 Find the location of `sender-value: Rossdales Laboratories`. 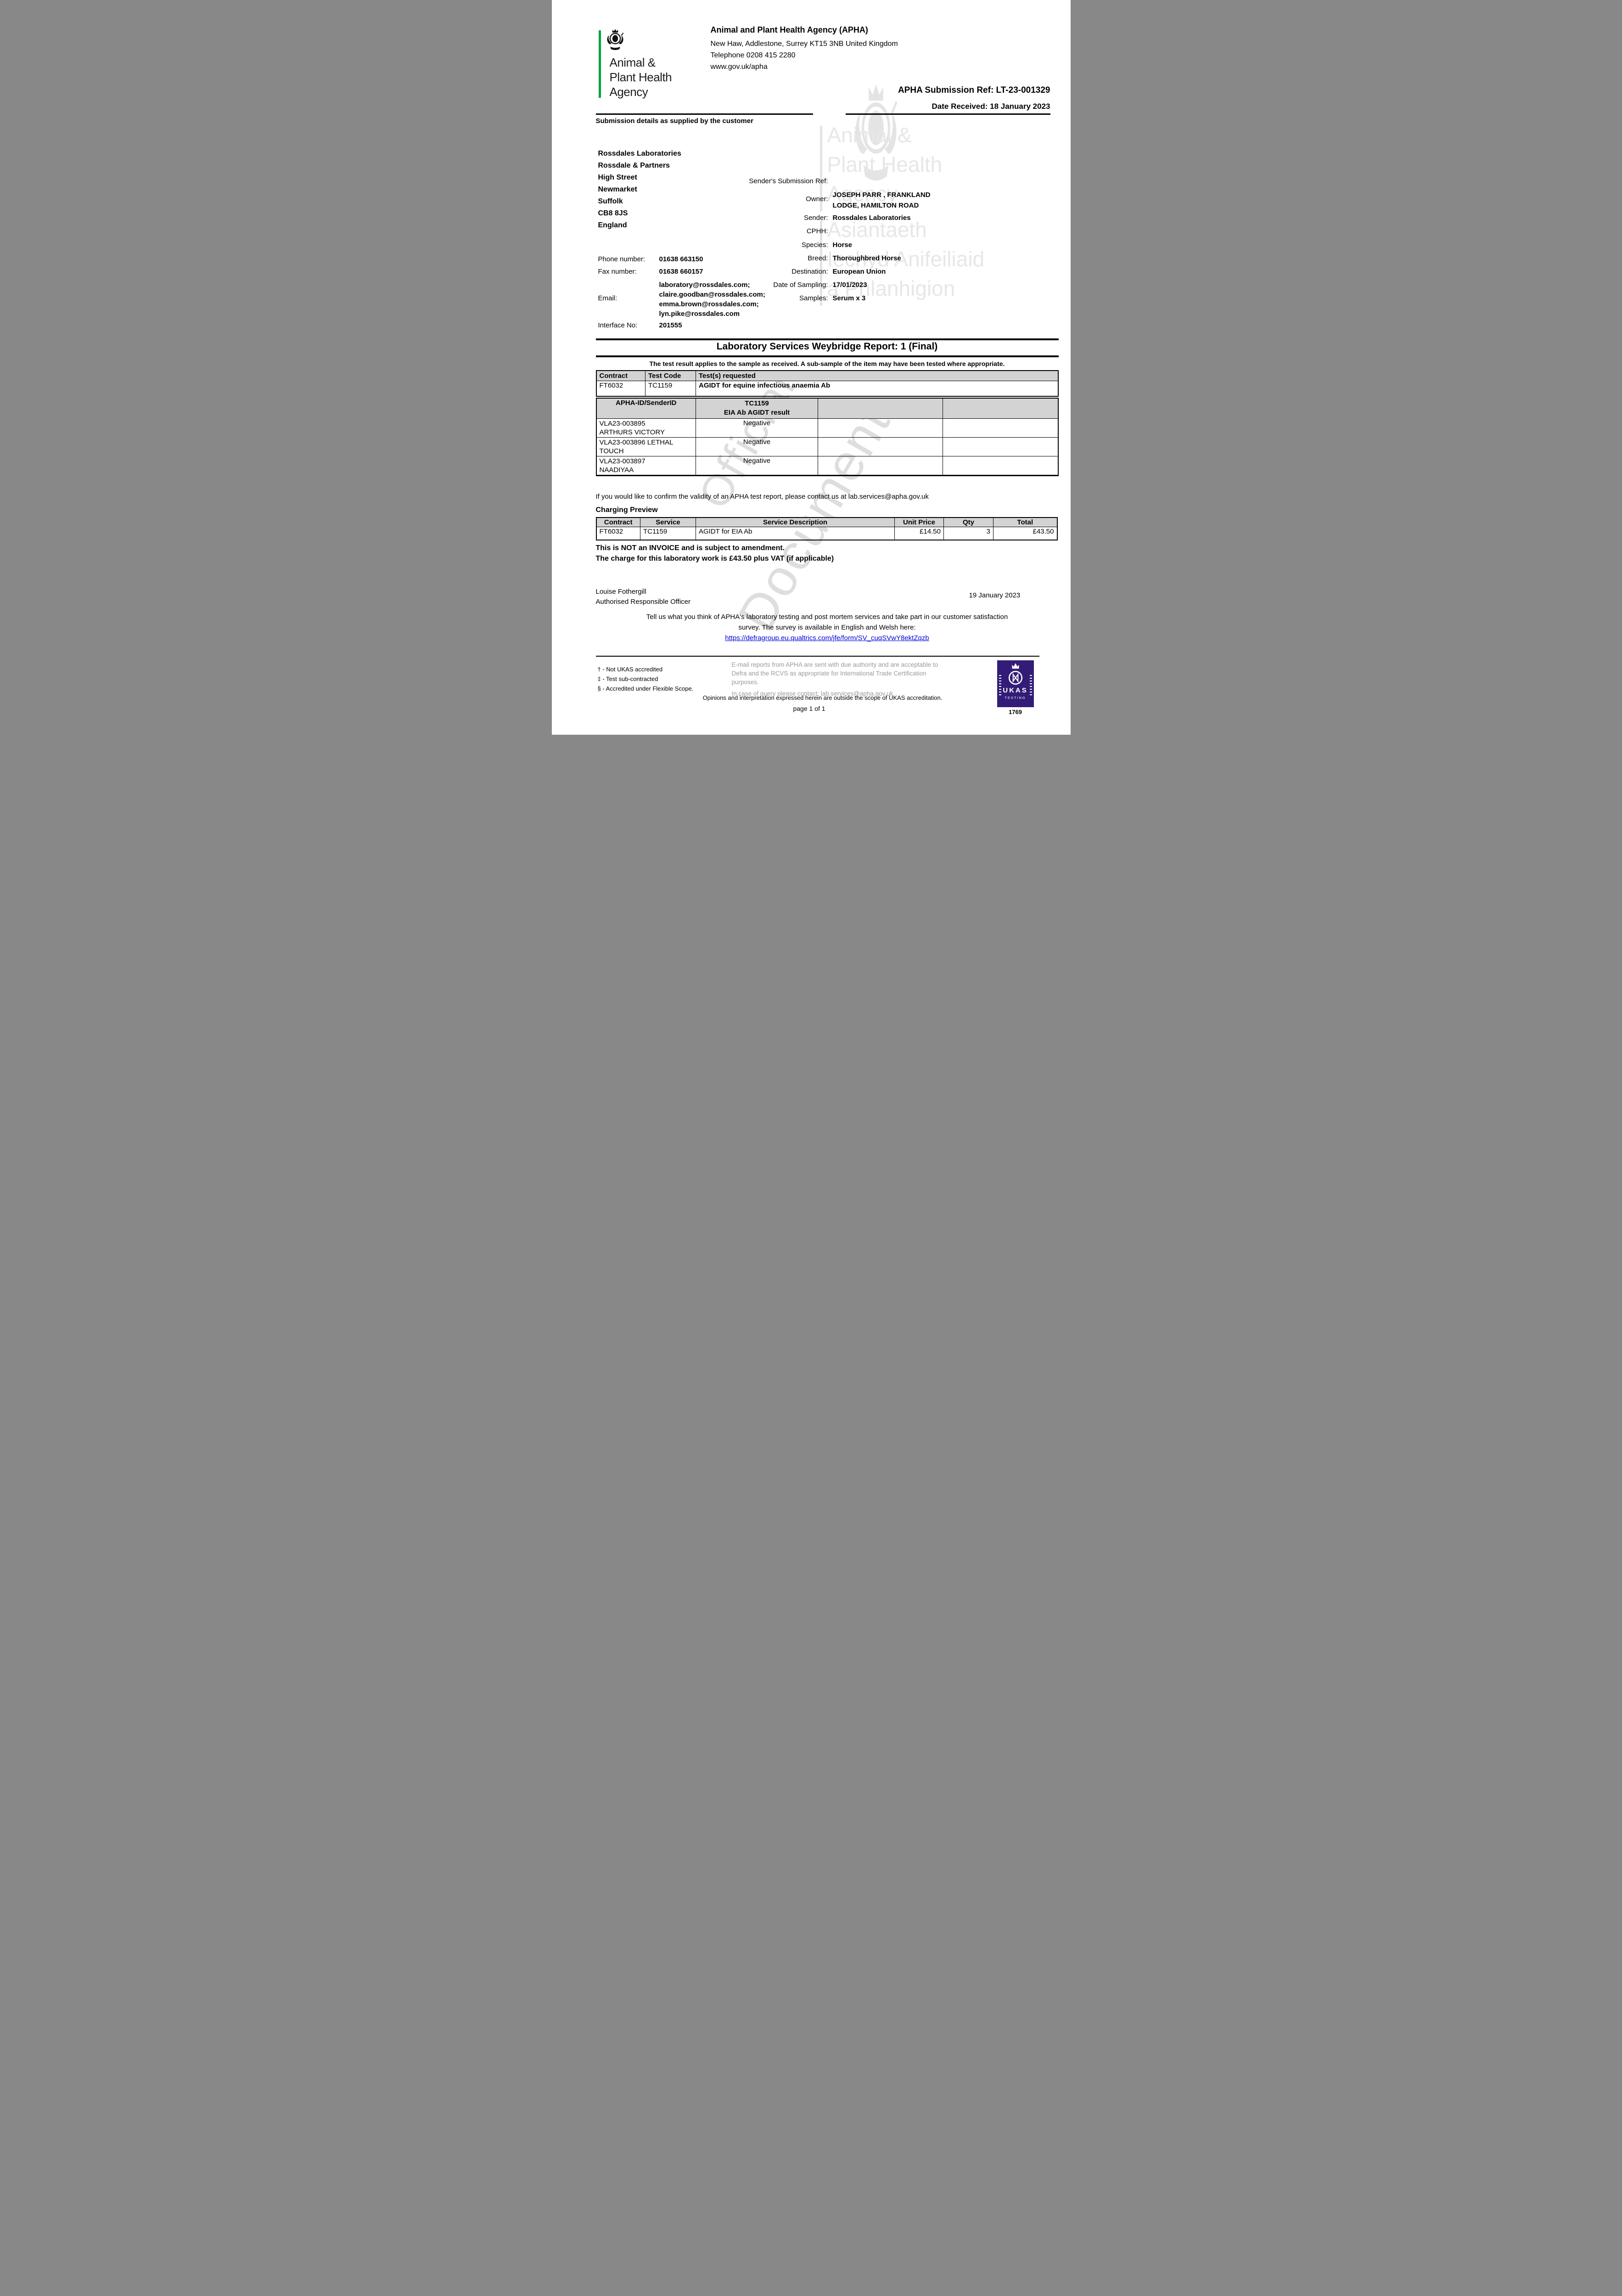

sender-value: Rossdales Laboratories is located at coordinates (872, 218).